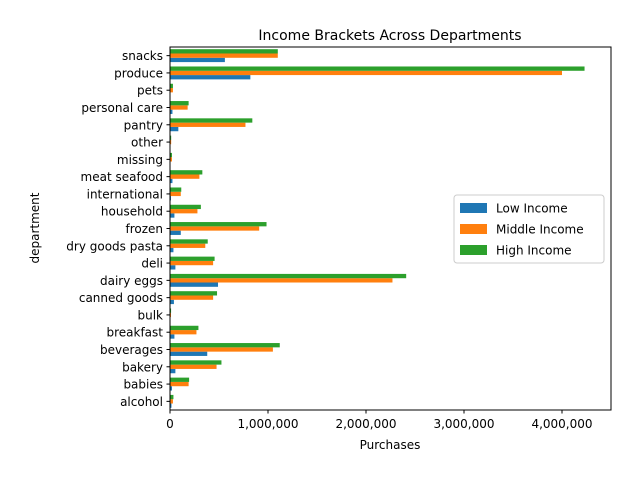 The image size is (640, 480). Describe the element at coordinates (179, 107) in the screenshot. I see `bar-middle-income-personal-care` at that location.